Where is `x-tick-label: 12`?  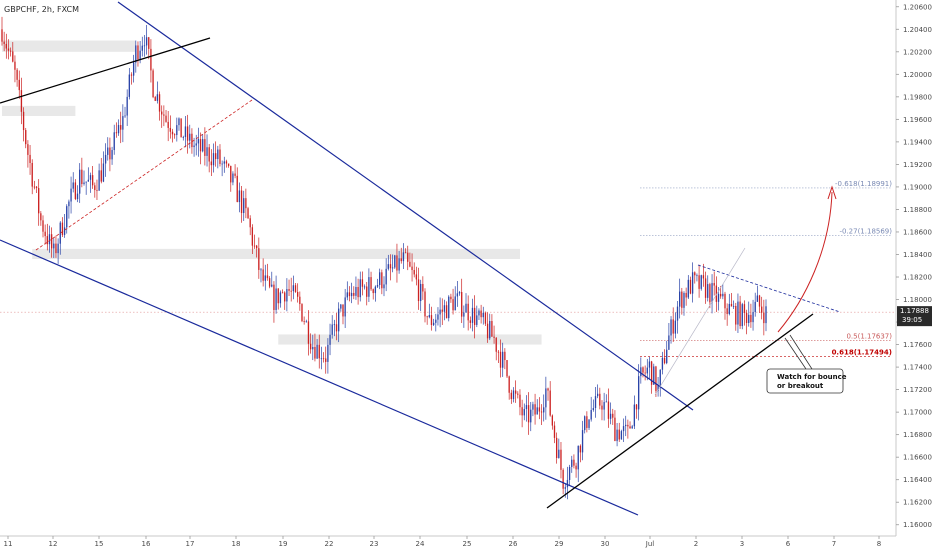
x-tick-label: 12 is located at coordinates (53, 544).